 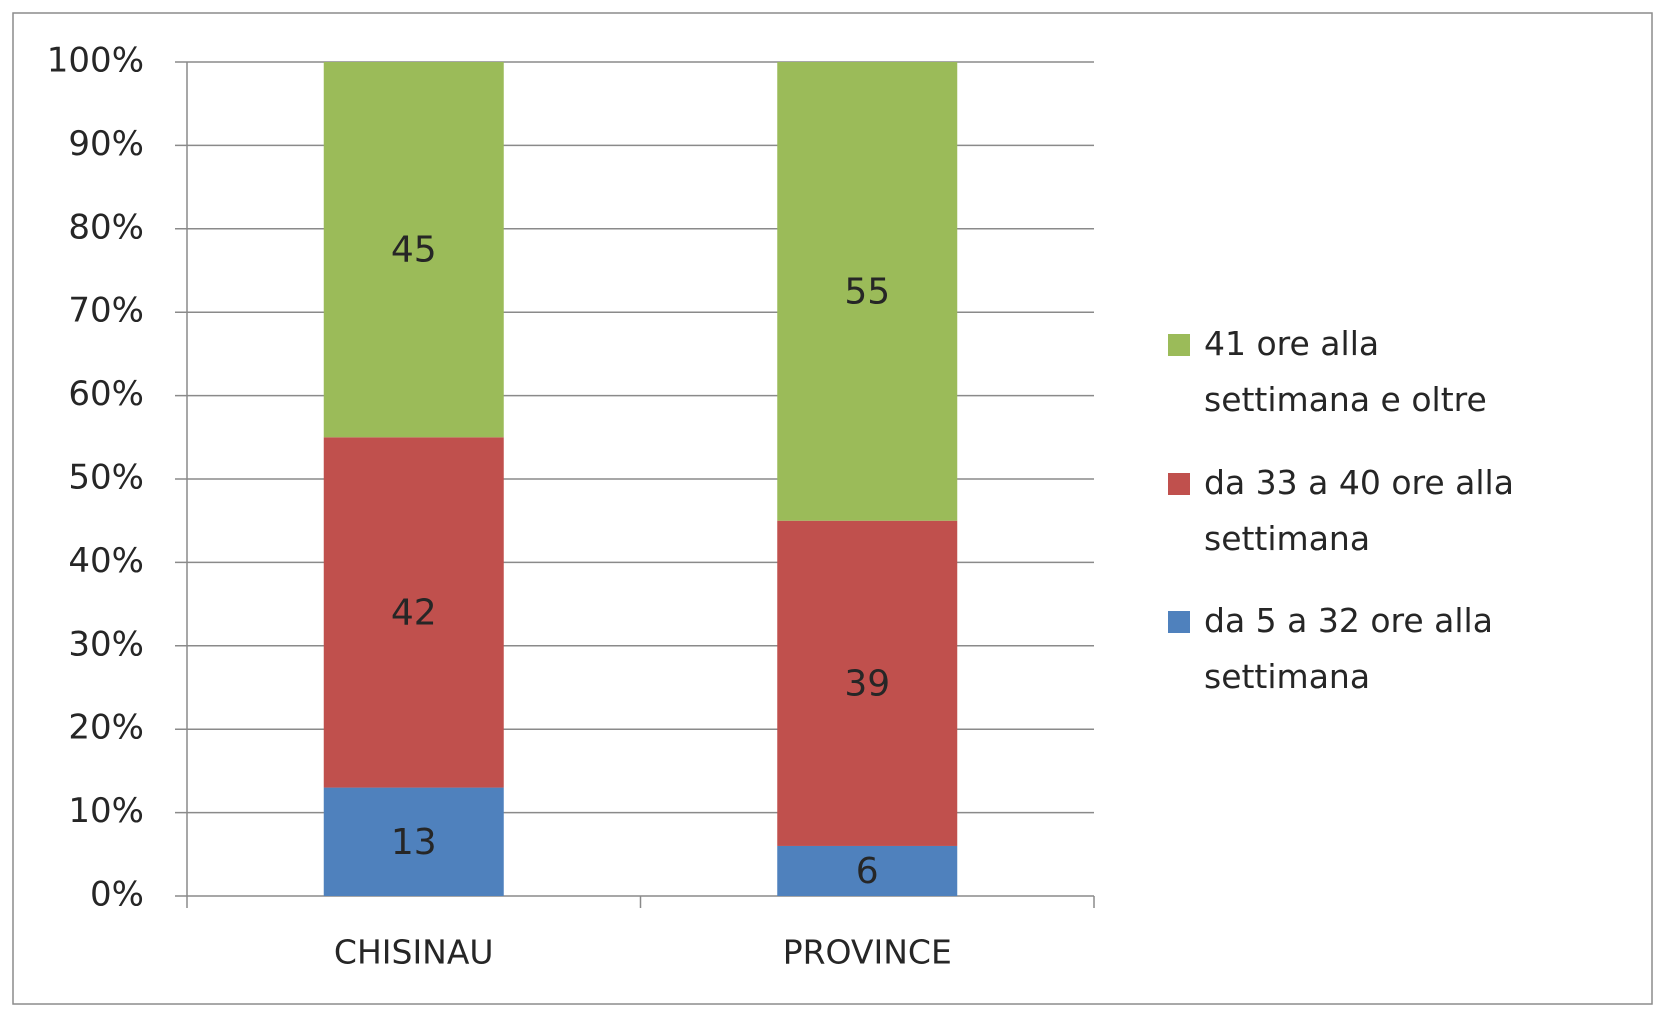 I want to click on data-label: 6, so click(x=867, y=871).